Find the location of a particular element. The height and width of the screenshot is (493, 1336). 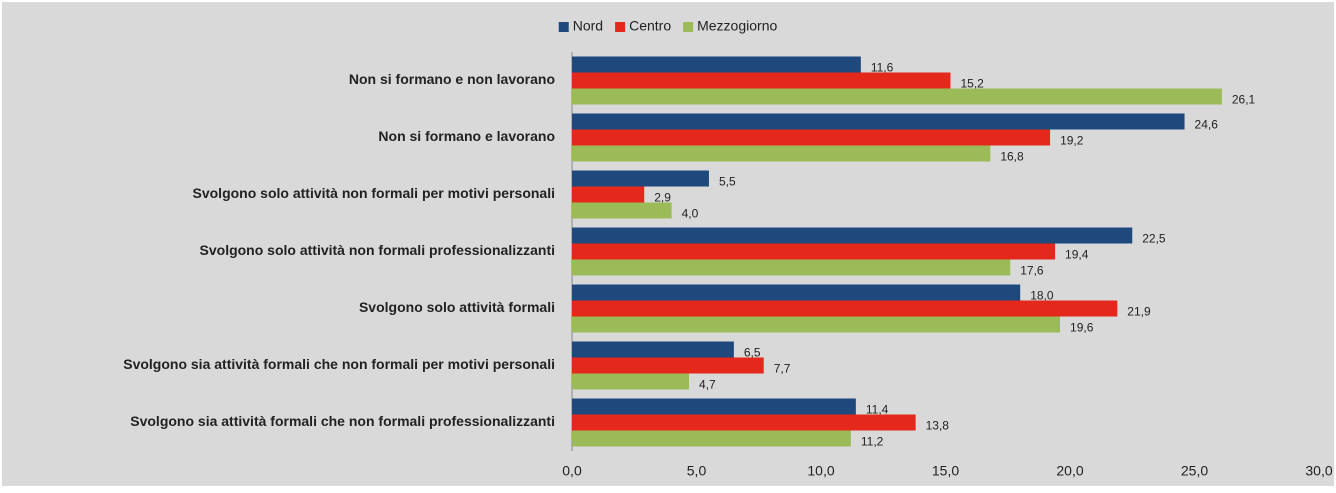

value-label: 17,6 is located at coordinates (1032, 271).